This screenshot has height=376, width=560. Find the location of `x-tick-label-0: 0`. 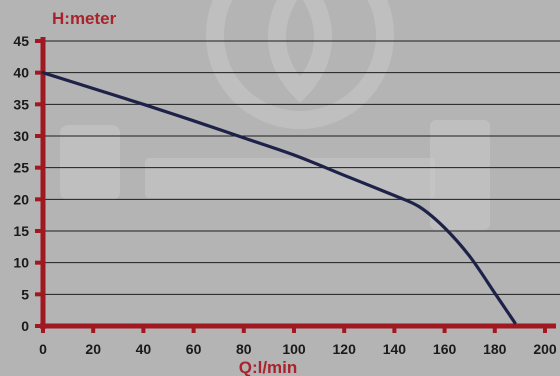

x-tick-label-0: 0 is located at coordinates (43, 349).